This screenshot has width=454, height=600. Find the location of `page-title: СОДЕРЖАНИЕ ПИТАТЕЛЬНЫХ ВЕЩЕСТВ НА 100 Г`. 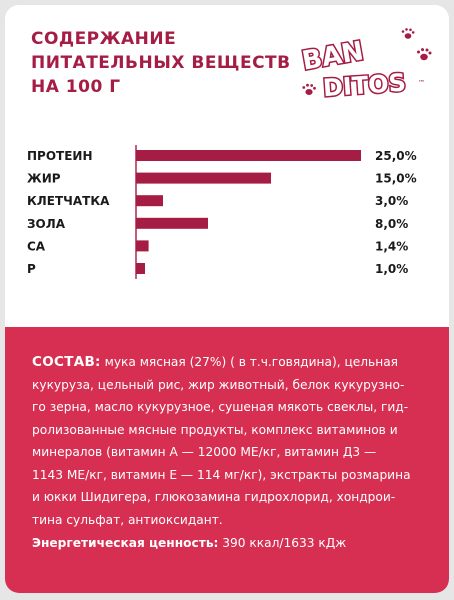

page-title: СОДЕРЖАНИЕ ПИТАТЕЛЬНЫХ ВЕЩЕСТВ НА 100 Г is located at coordinates (161, 63).